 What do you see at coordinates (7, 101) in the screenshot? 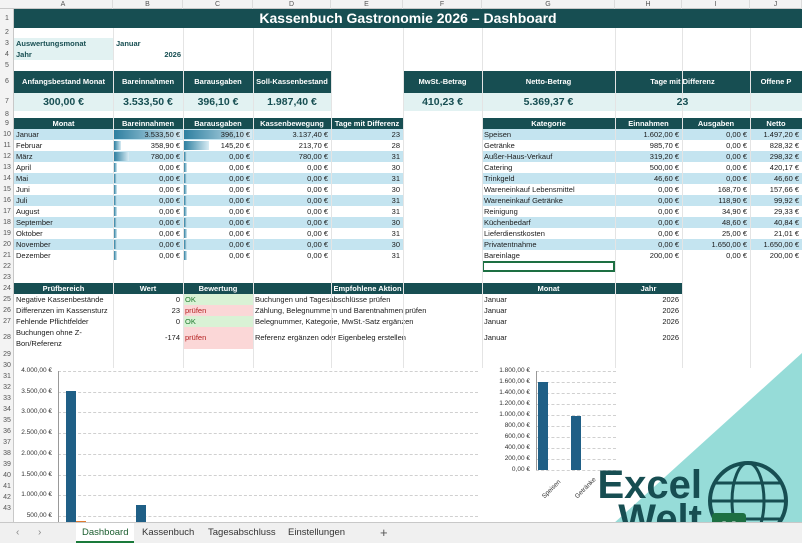
I see `row-header-7: 7` at bounding box center [7, 101].